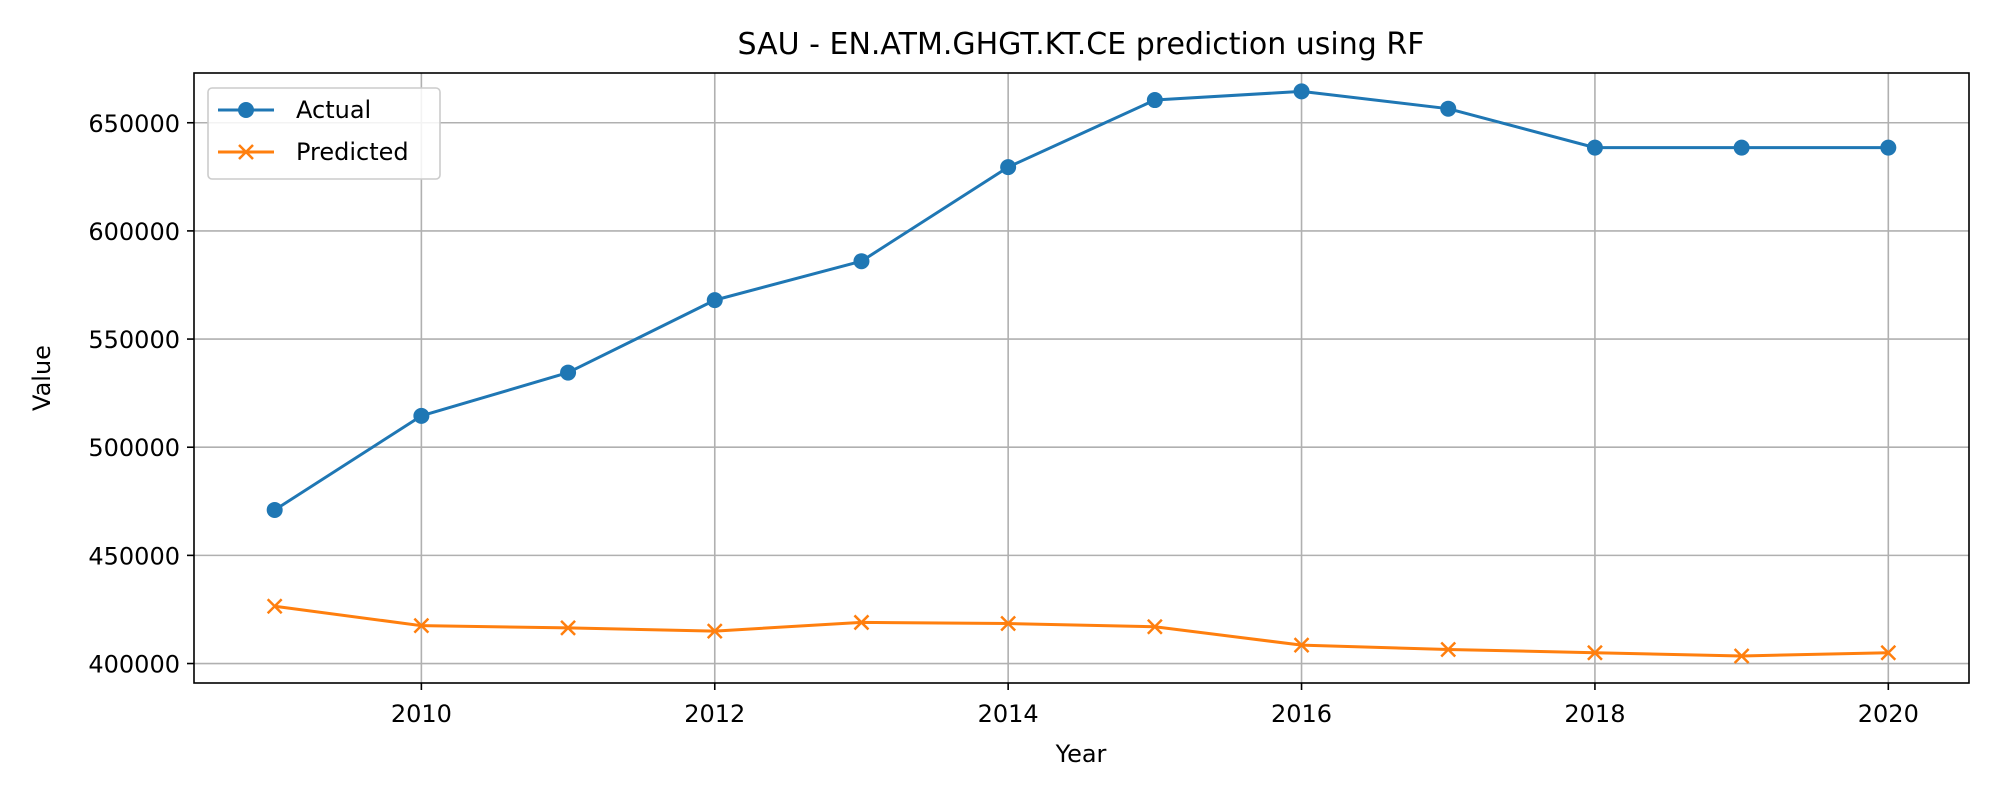 The width and height of the screenshot is (2000, 800). I want to click on x-tick-label: 2020, so click(1888, 714).